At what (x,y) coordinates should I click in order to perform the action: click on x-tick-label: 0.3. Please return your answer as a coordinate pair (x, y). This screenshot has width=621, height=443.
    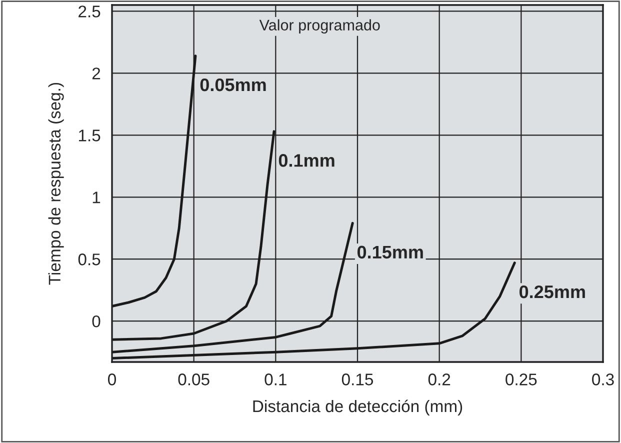
    Looking at the image, I should click on (603, 380).